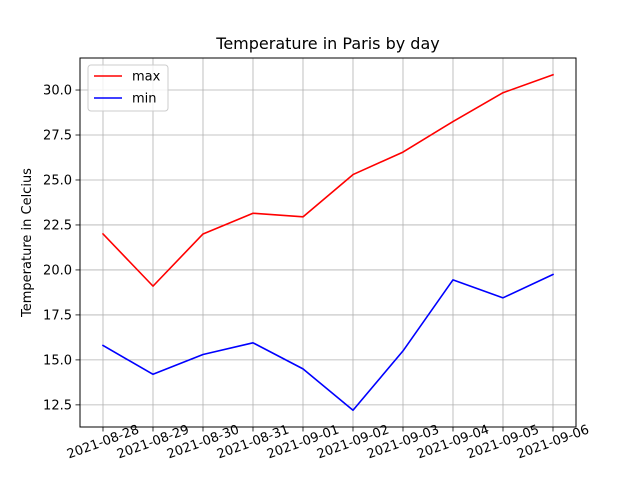 The image size is (640, 480). I want to click on y-tick-label: 30.0, so click(57, 91).